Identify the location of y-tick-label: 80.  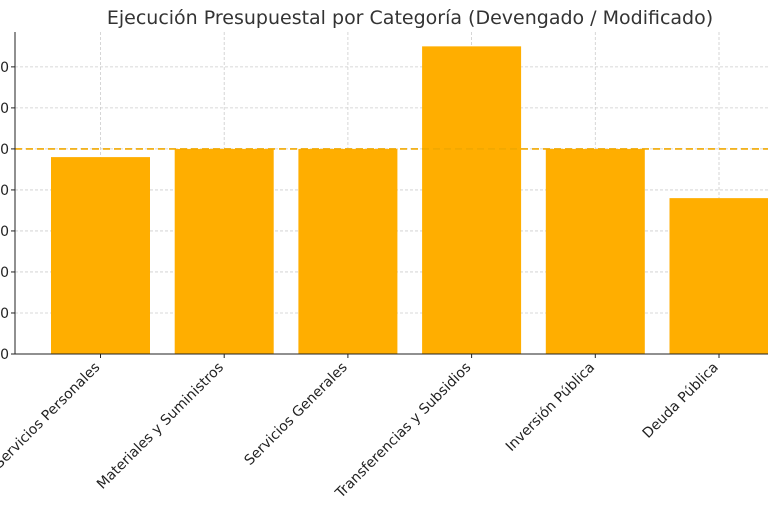
(4, 191).